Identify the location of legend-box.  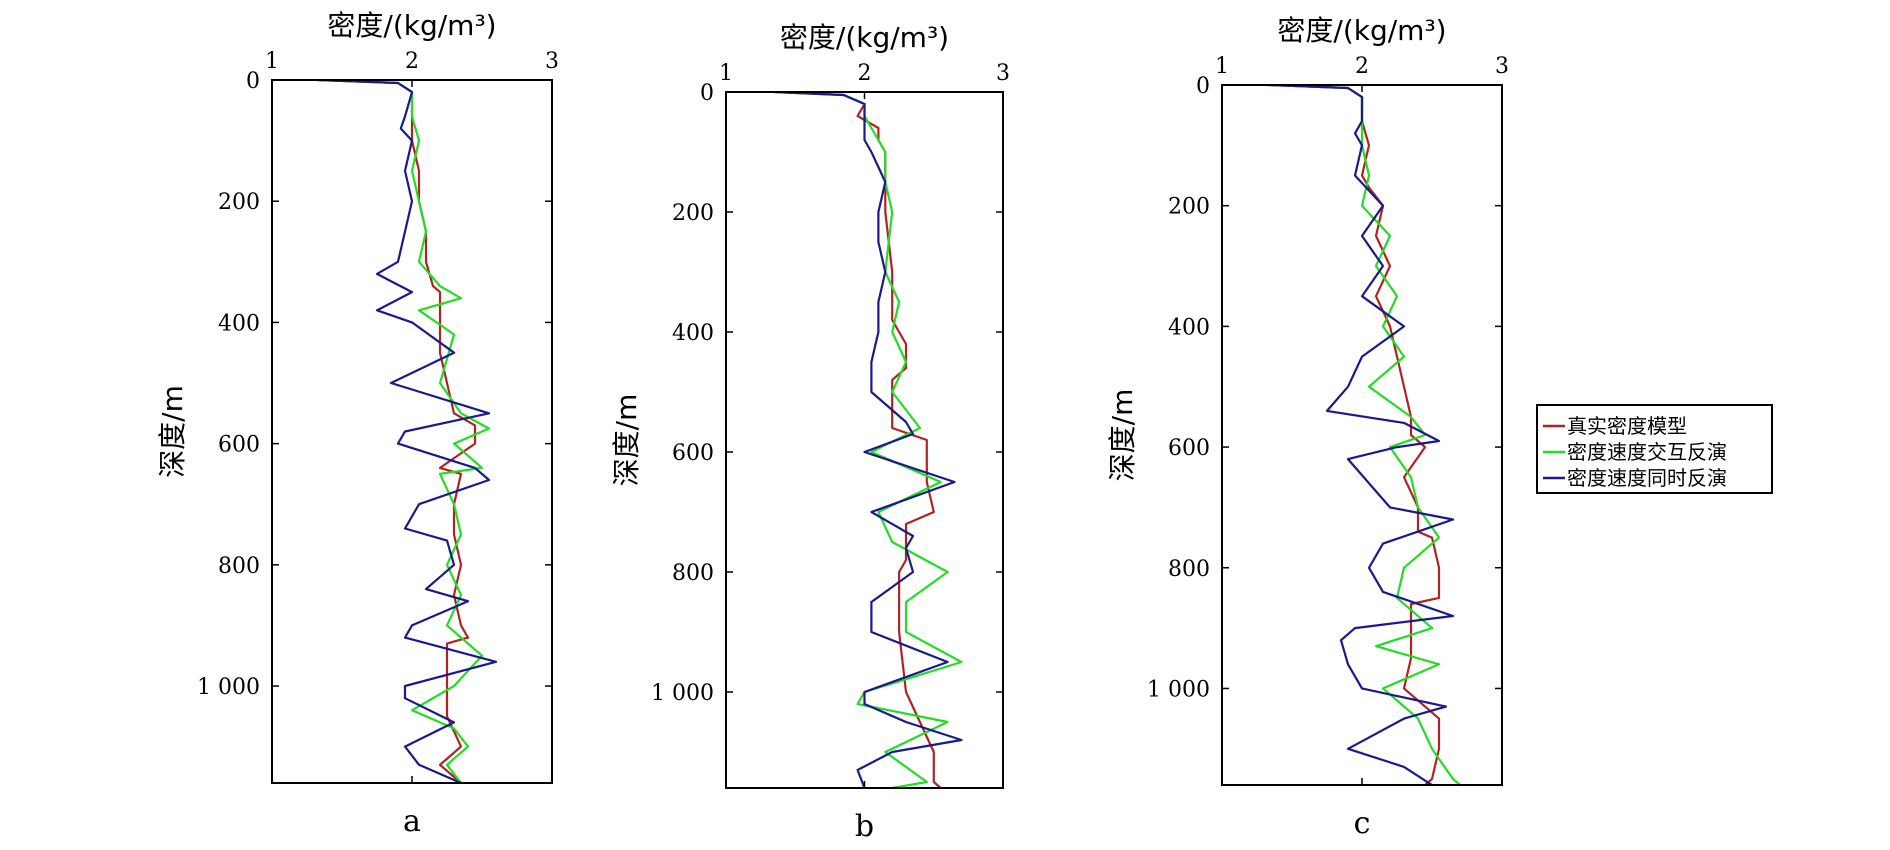
(1654, 449).